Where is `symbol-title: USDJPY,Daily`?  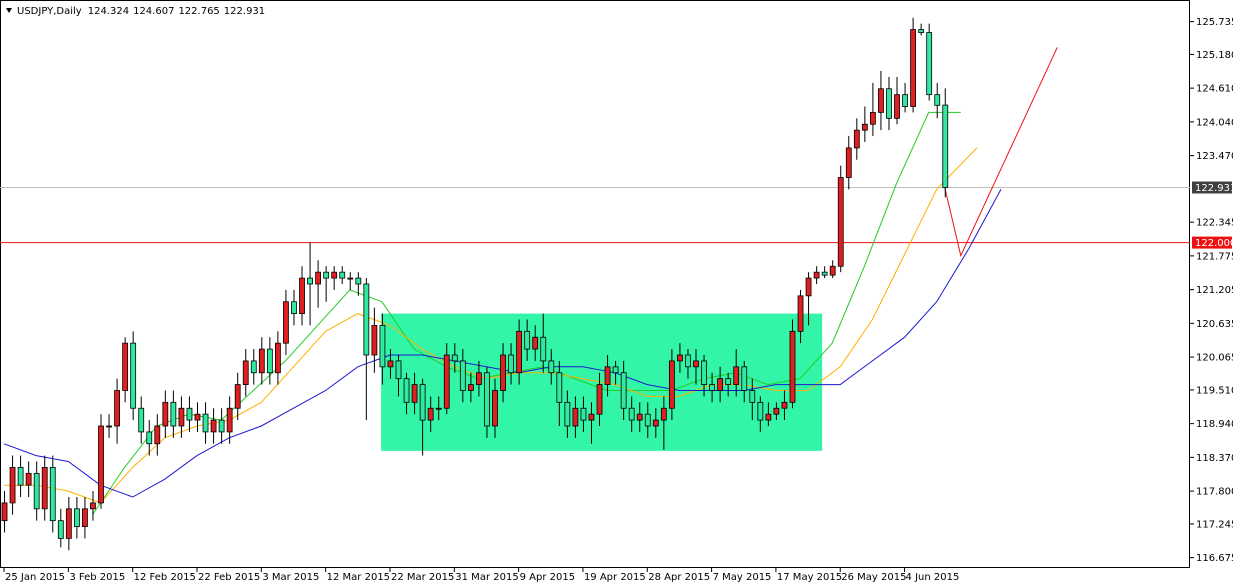 symbol-title: USDJPY,Daily is located at coordinates (49, 11).